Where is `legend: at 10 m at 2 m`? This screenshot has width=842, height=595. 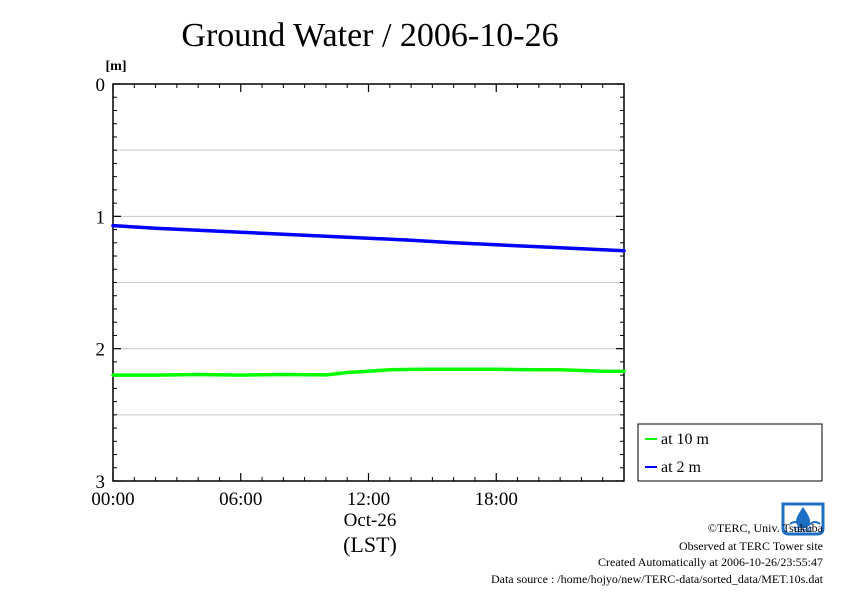
legend: at 10 m at 2 m is located at coordinates (730, 452).